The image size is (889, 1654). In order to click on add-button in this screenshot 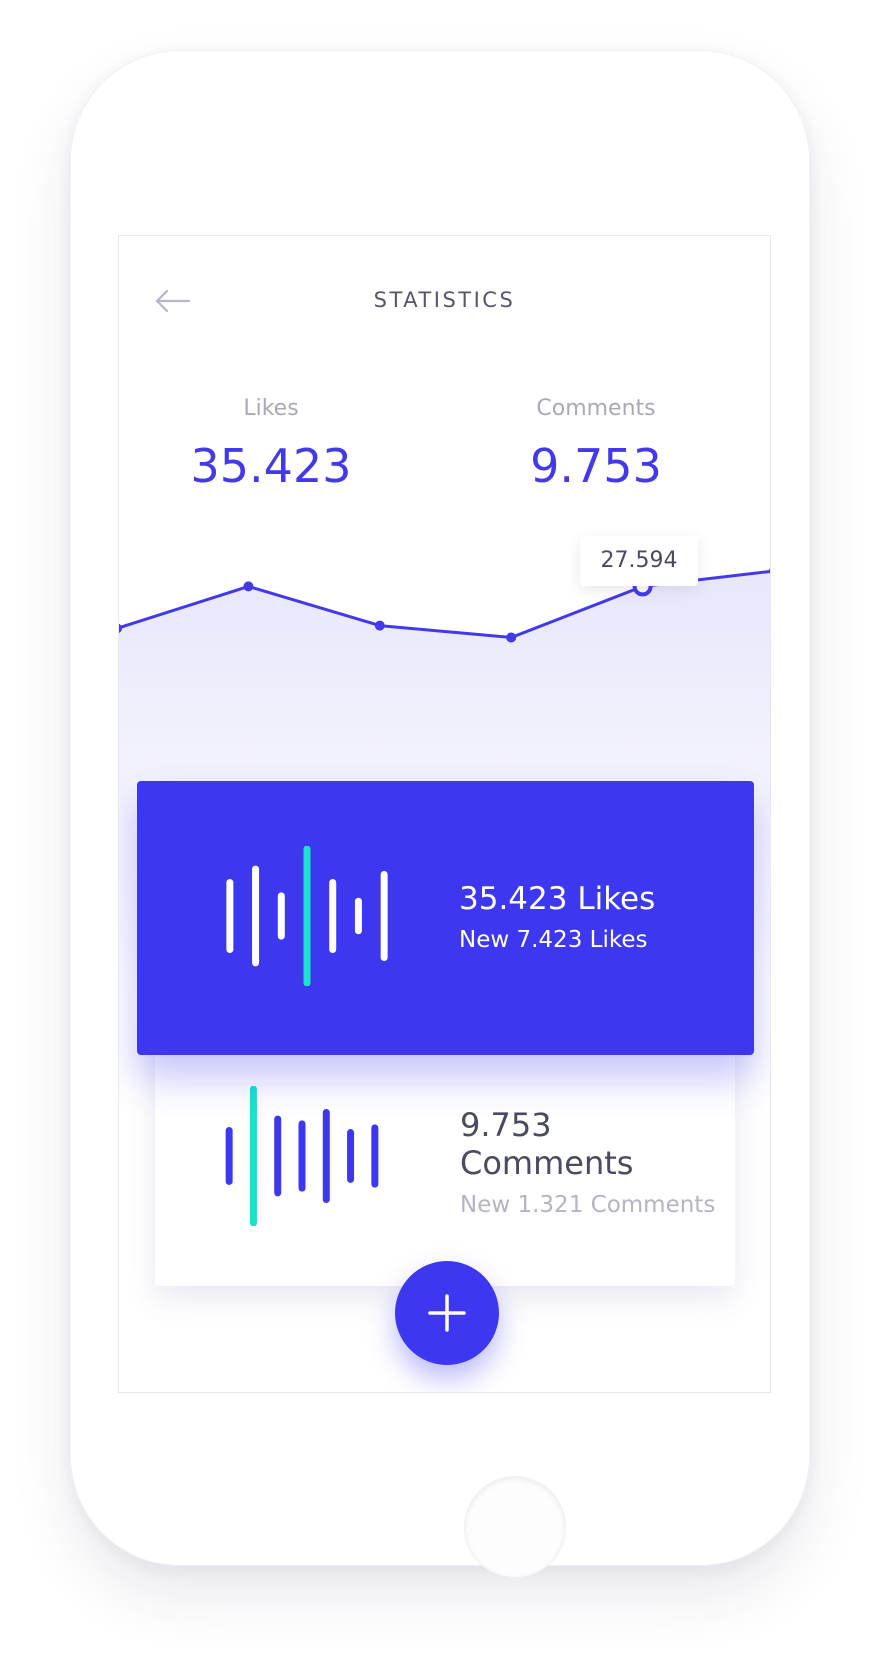, I will do `click(447, 1313)`.